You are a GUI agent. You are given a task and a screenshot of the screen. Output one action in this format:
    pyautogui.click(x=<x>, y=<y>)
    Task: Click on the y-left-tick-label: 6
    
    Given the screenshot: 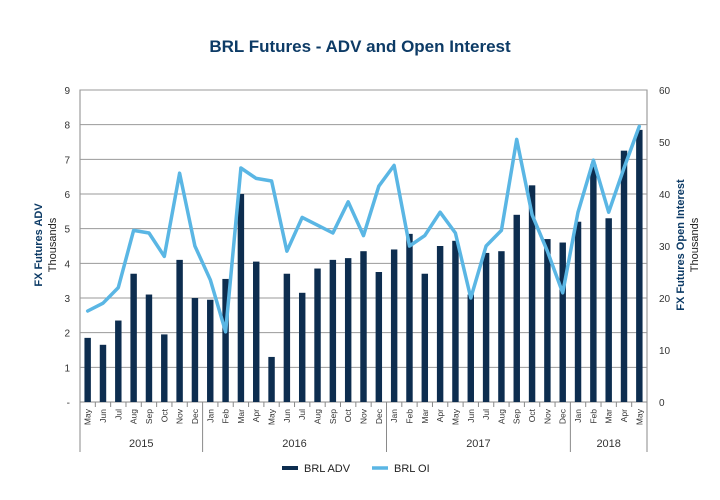 What is the action you would take?
    pyautogui.click(x=67, y=195)
    